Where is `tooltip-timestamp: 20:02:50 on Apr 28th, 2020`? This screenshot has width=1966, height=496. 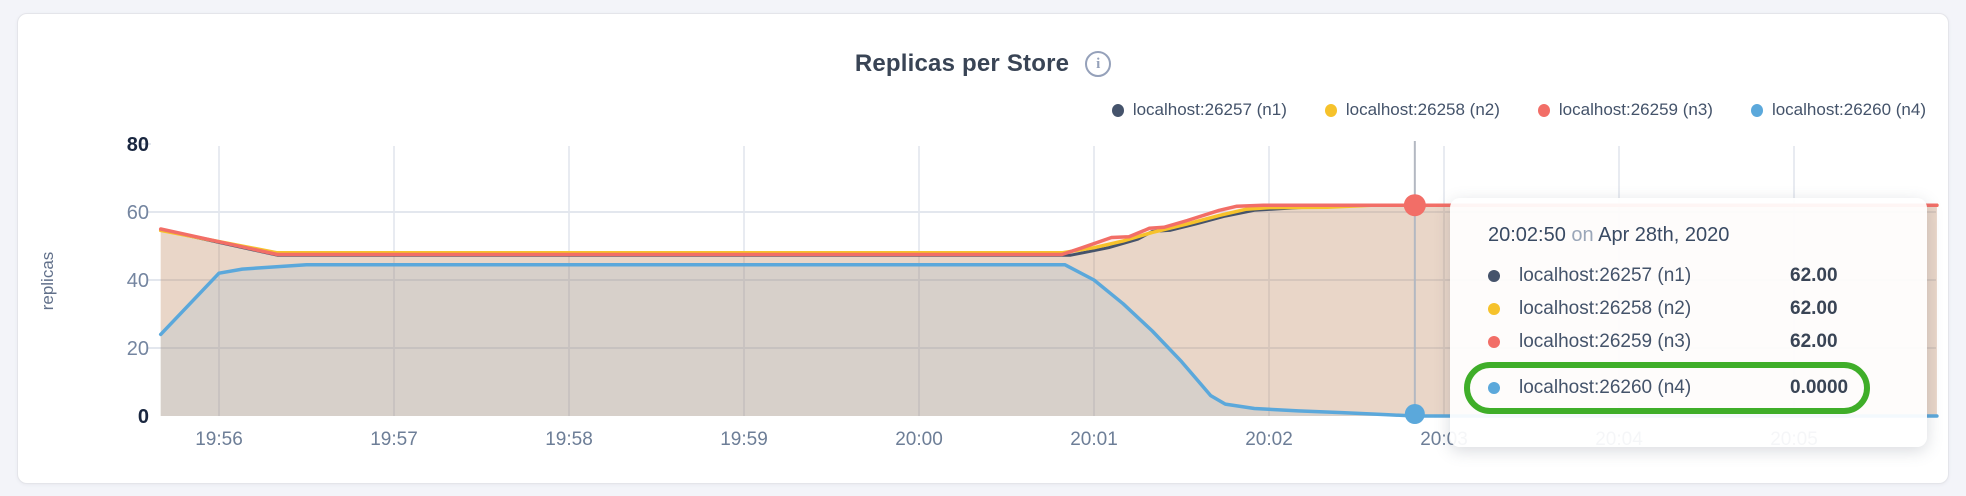 tooltip-timestamp: 20:02:50 on Apr 28th, 2020 is located at coordinates (1707, 235).